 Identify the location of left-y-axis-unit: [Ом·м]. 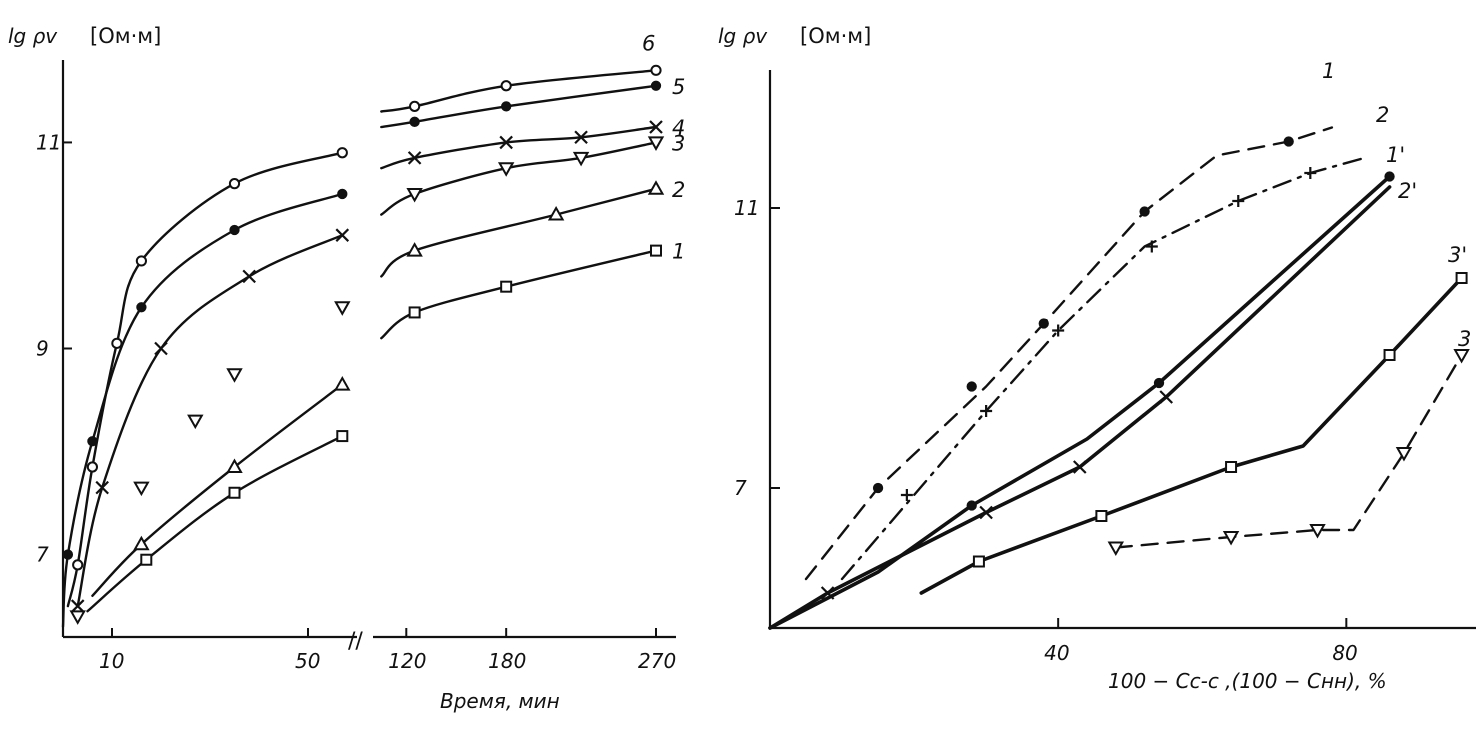
(125, 36).